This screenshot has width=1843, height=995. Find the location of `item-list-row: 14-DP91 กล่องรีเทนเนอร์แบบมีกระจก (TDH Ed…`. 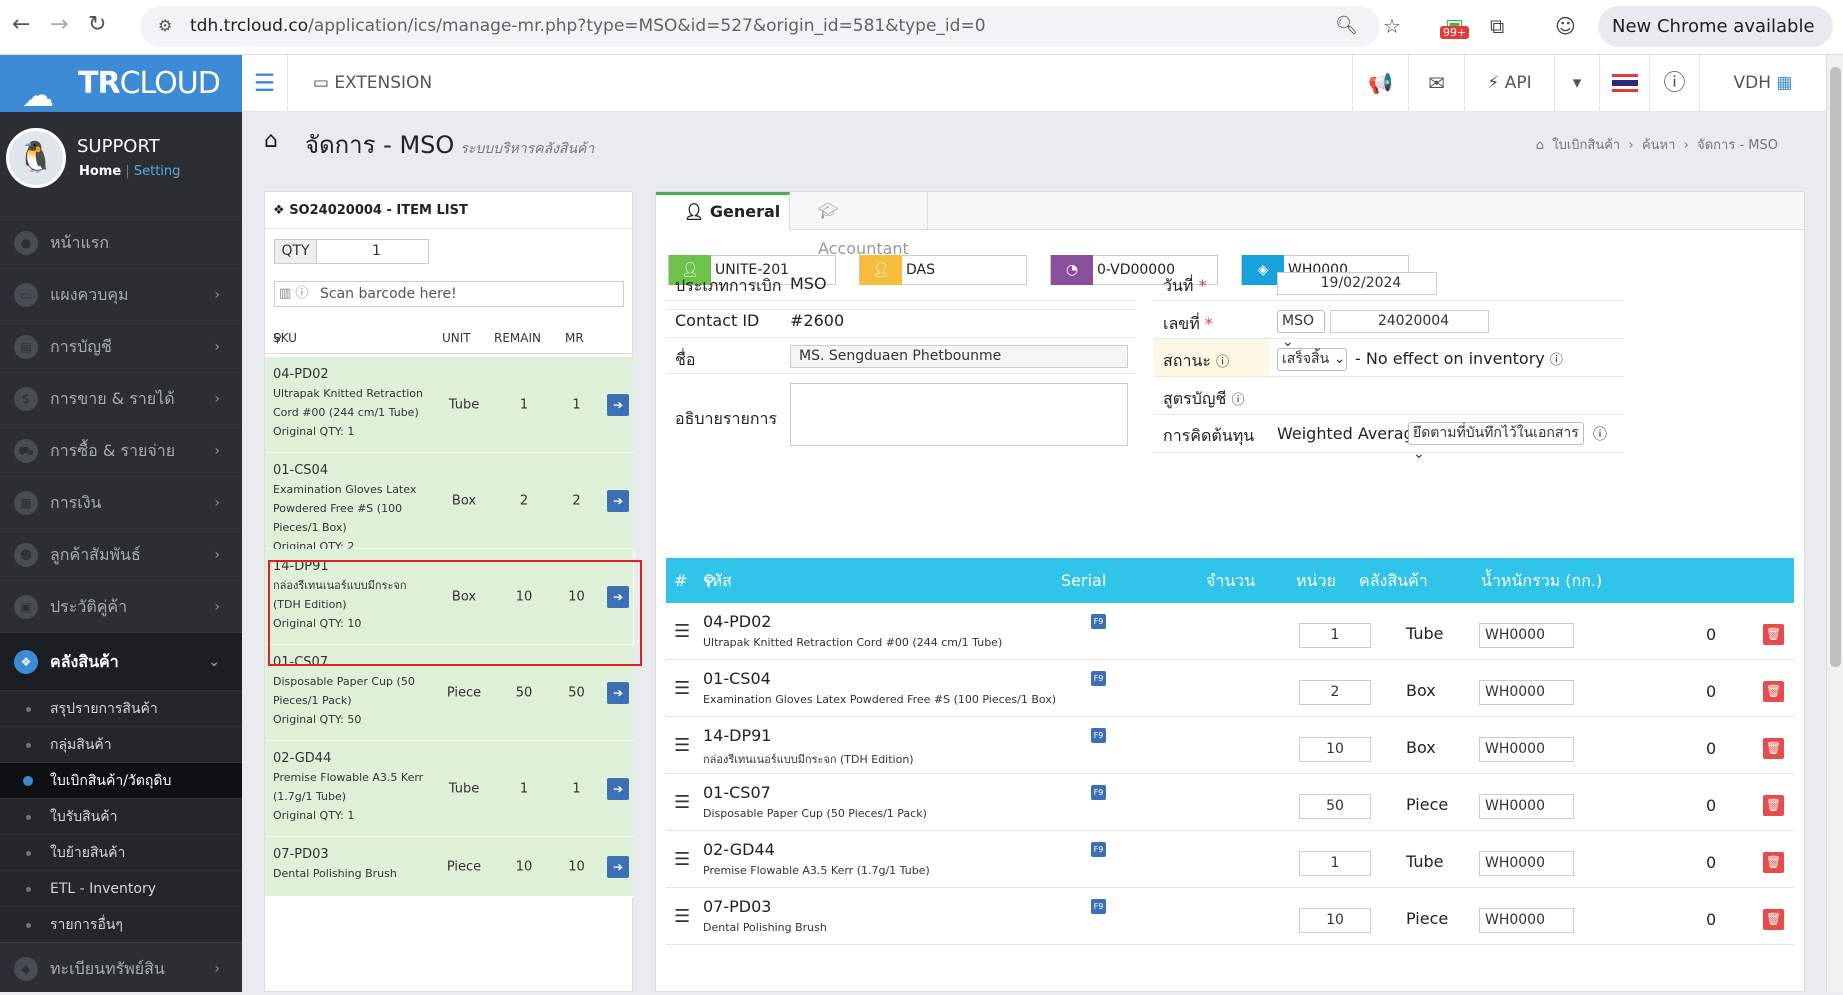

item-list-row: 14-DP91 กล่องรีเทนเนอร์แบบมีกระจก (TDH Ed… is located at coordinates (449, 597).